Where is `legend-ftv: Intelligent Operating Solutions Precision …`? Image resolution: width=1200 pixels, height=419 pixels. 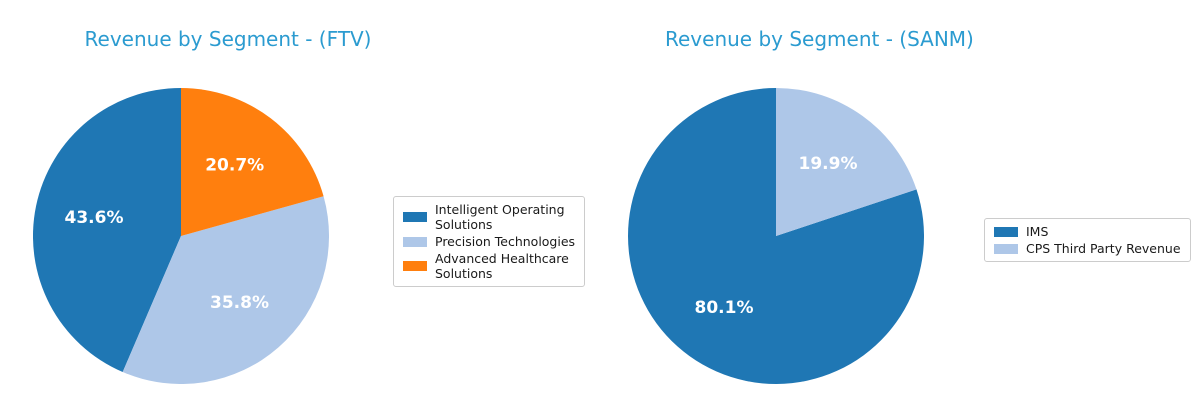 legend-ftv: Intelligent Operating Solutions Precision … is located at coordinates (489, 241).